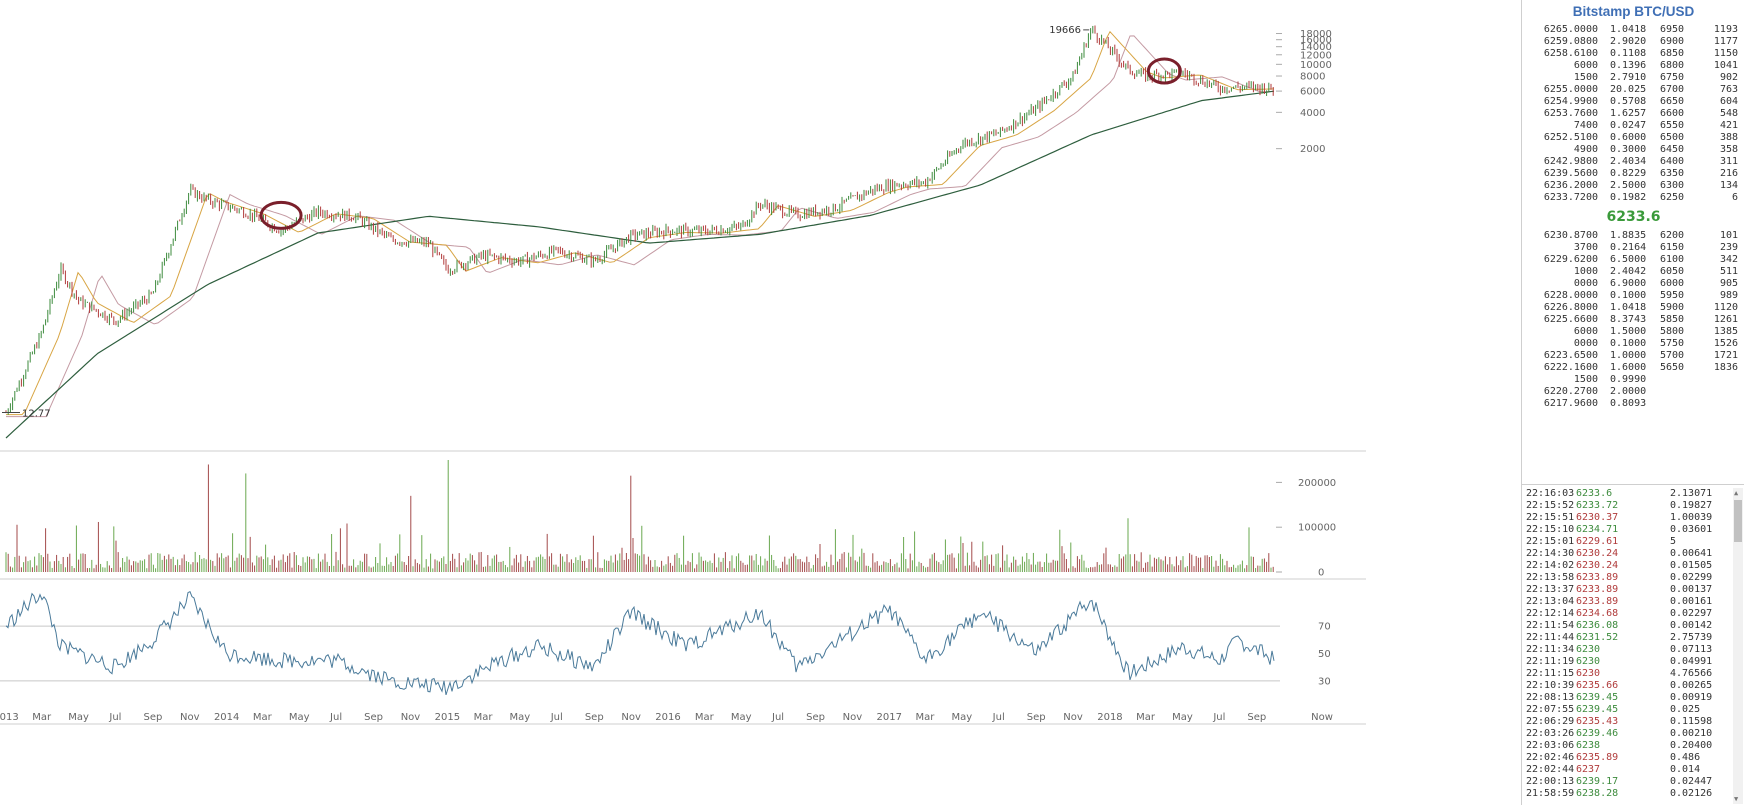 This screenshot has height=805, width=1744. What do you see at coordinates (1728, 295) in the screenshot?
I see `book-cumulative: 989` at bounding box center [1728, 295].